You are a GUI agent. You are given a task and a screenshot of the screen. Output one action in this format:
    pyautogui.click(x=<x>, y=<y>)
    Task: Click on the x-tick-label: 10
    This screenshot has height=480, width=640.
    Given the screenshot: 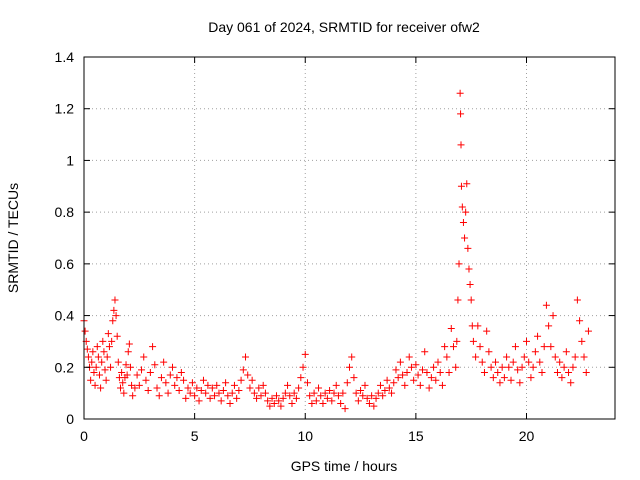 What is the action you would take?
    pyautogui.click(x=305, y=436)
    